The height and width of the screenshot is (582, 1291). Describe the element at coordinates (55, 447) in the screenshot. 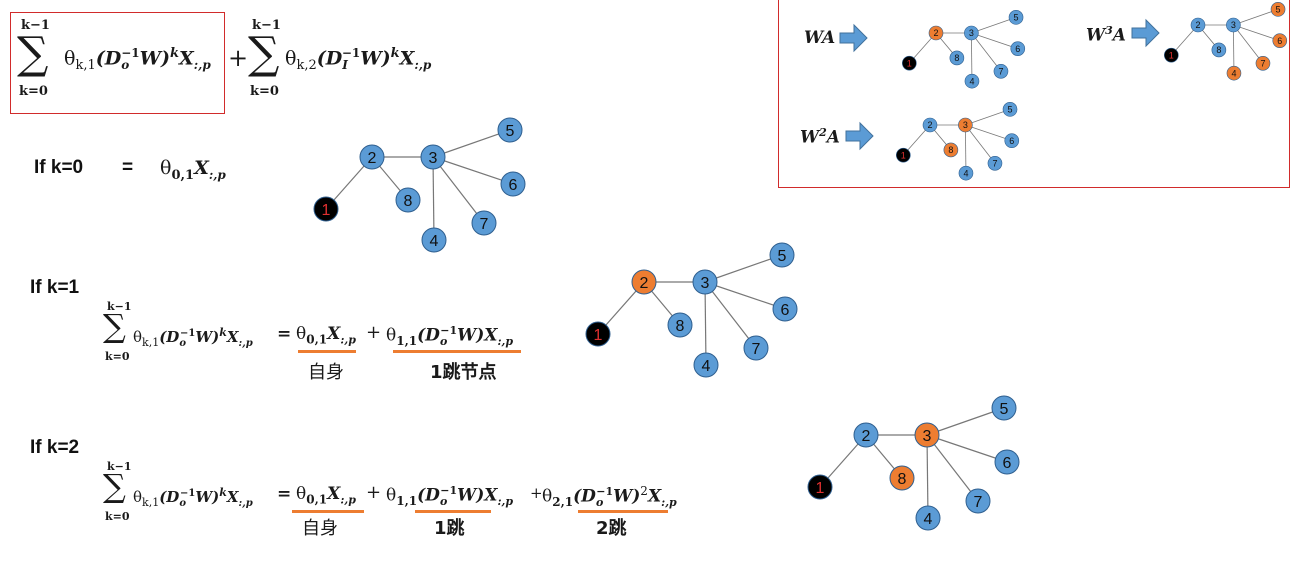

I see `row-label-k2: If k=2` at that location.